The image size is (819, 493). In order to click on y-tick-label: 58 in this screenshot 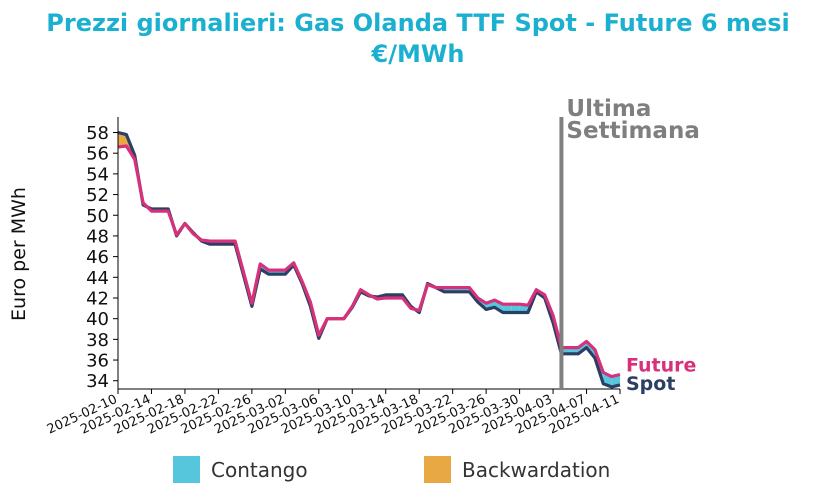, I will do `click(97, 133)`.